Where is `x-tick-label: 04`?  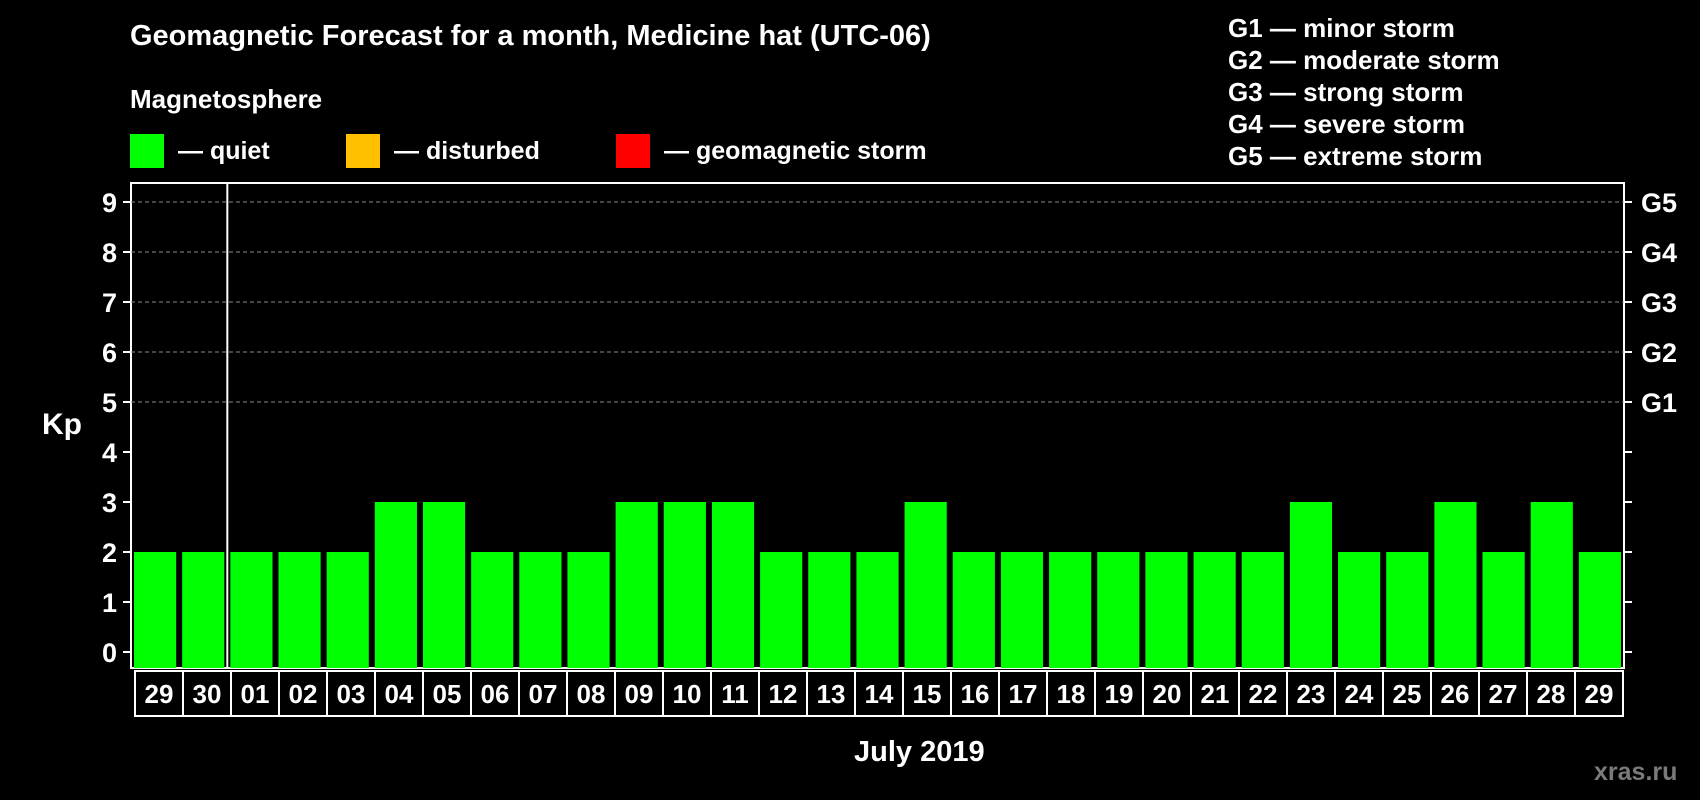
x-tick-label: 04 is located at coordinates (399, 694).